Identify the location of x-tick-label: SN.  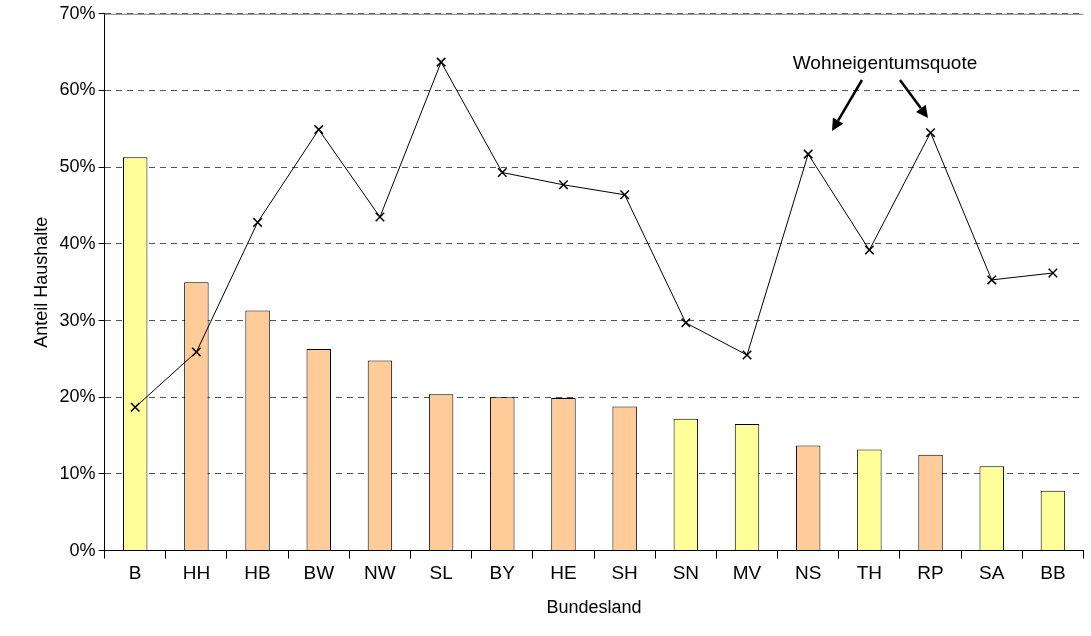
(686, 573).